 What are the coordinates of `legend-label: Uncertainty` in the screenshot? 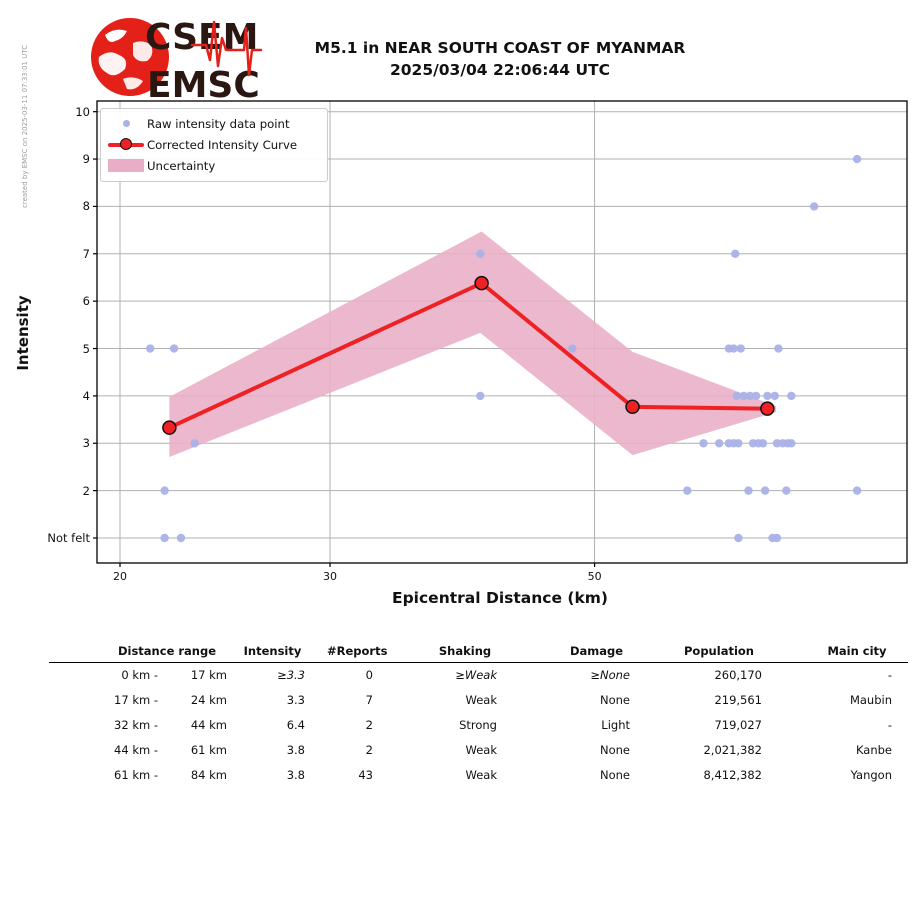 It's located at (181, 165).